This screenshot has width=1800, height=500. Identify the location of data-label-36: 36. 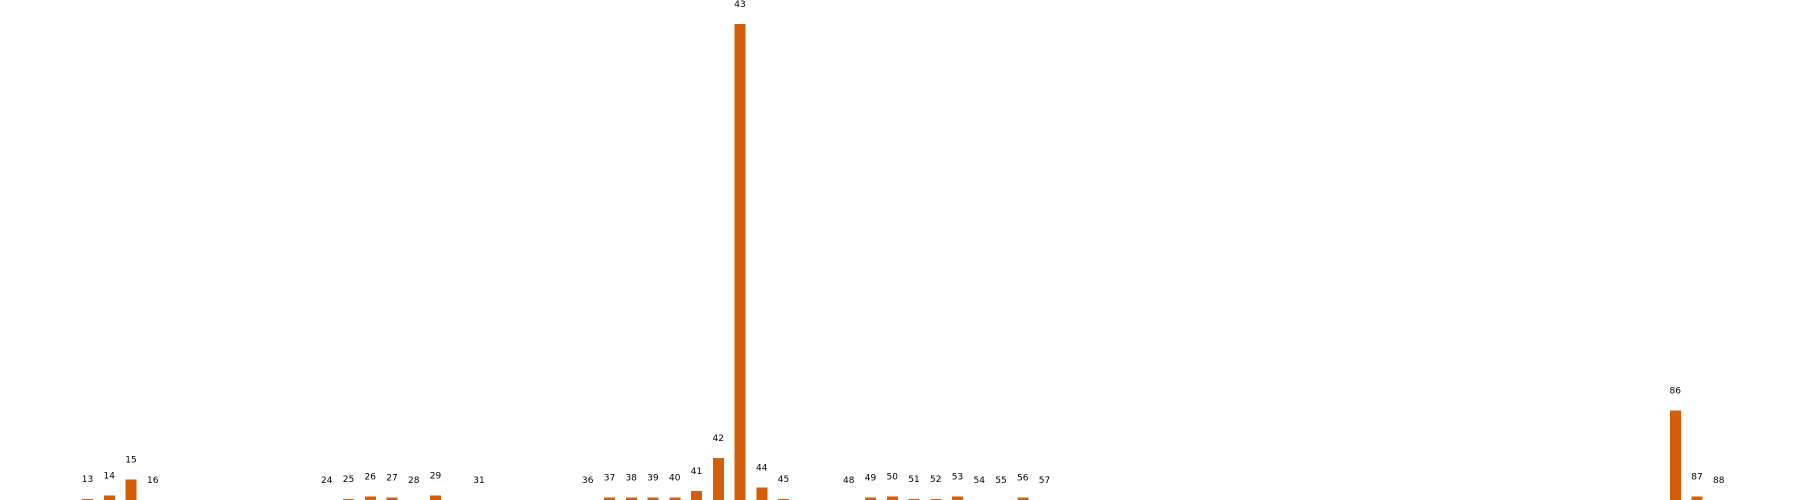
(588, 481).